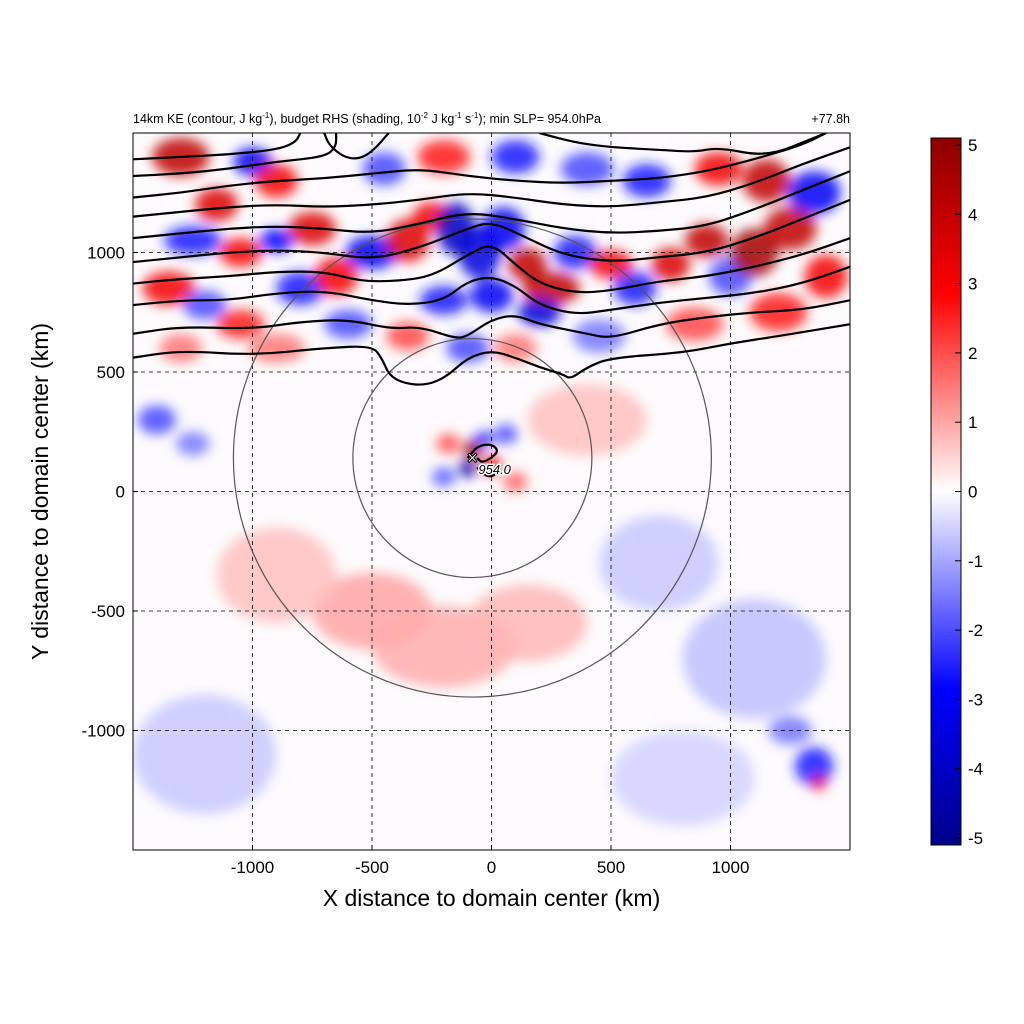 The image size is (1024, 1024). I want to click on forecast-time: +77.8h, so click(830, 119).